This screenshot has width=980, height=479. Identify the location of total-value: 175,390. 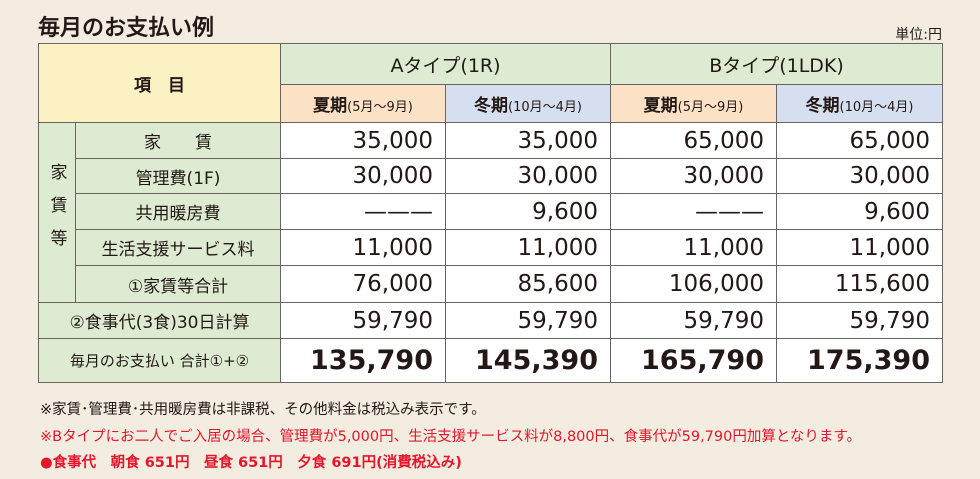
(859, 360).